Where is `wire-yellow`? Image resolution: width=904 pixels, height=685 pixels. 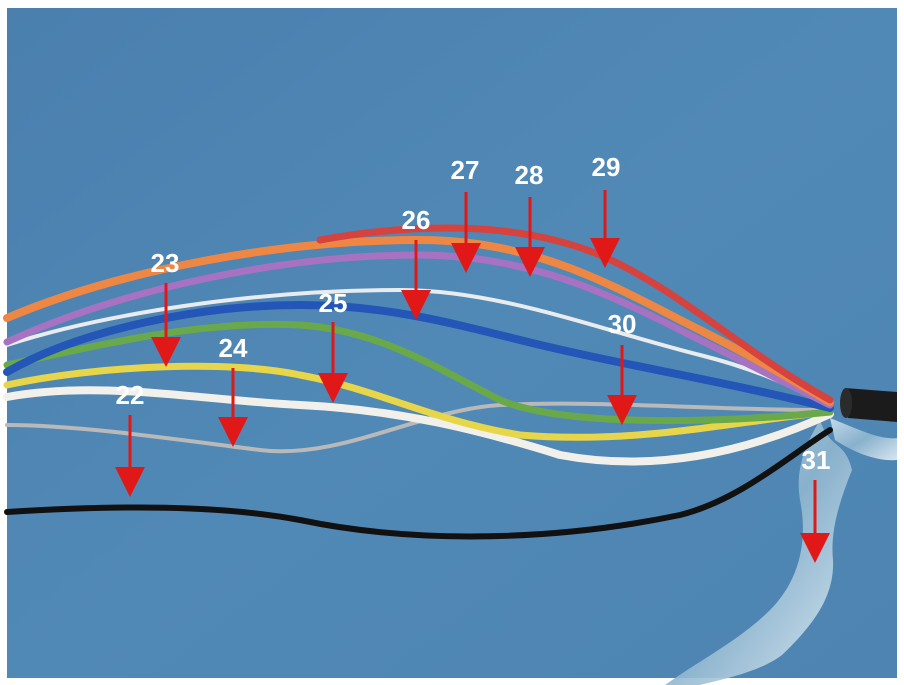 wire-yellow is located at coordinates (418, 401).